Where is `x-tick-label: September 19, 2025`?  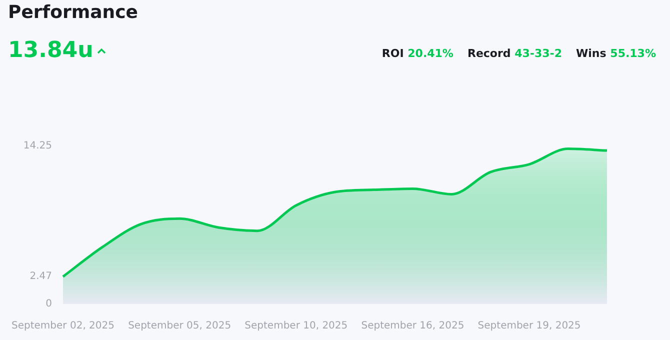 x-tick-label: September 19, 2025 is located at coordinates (529, 326).